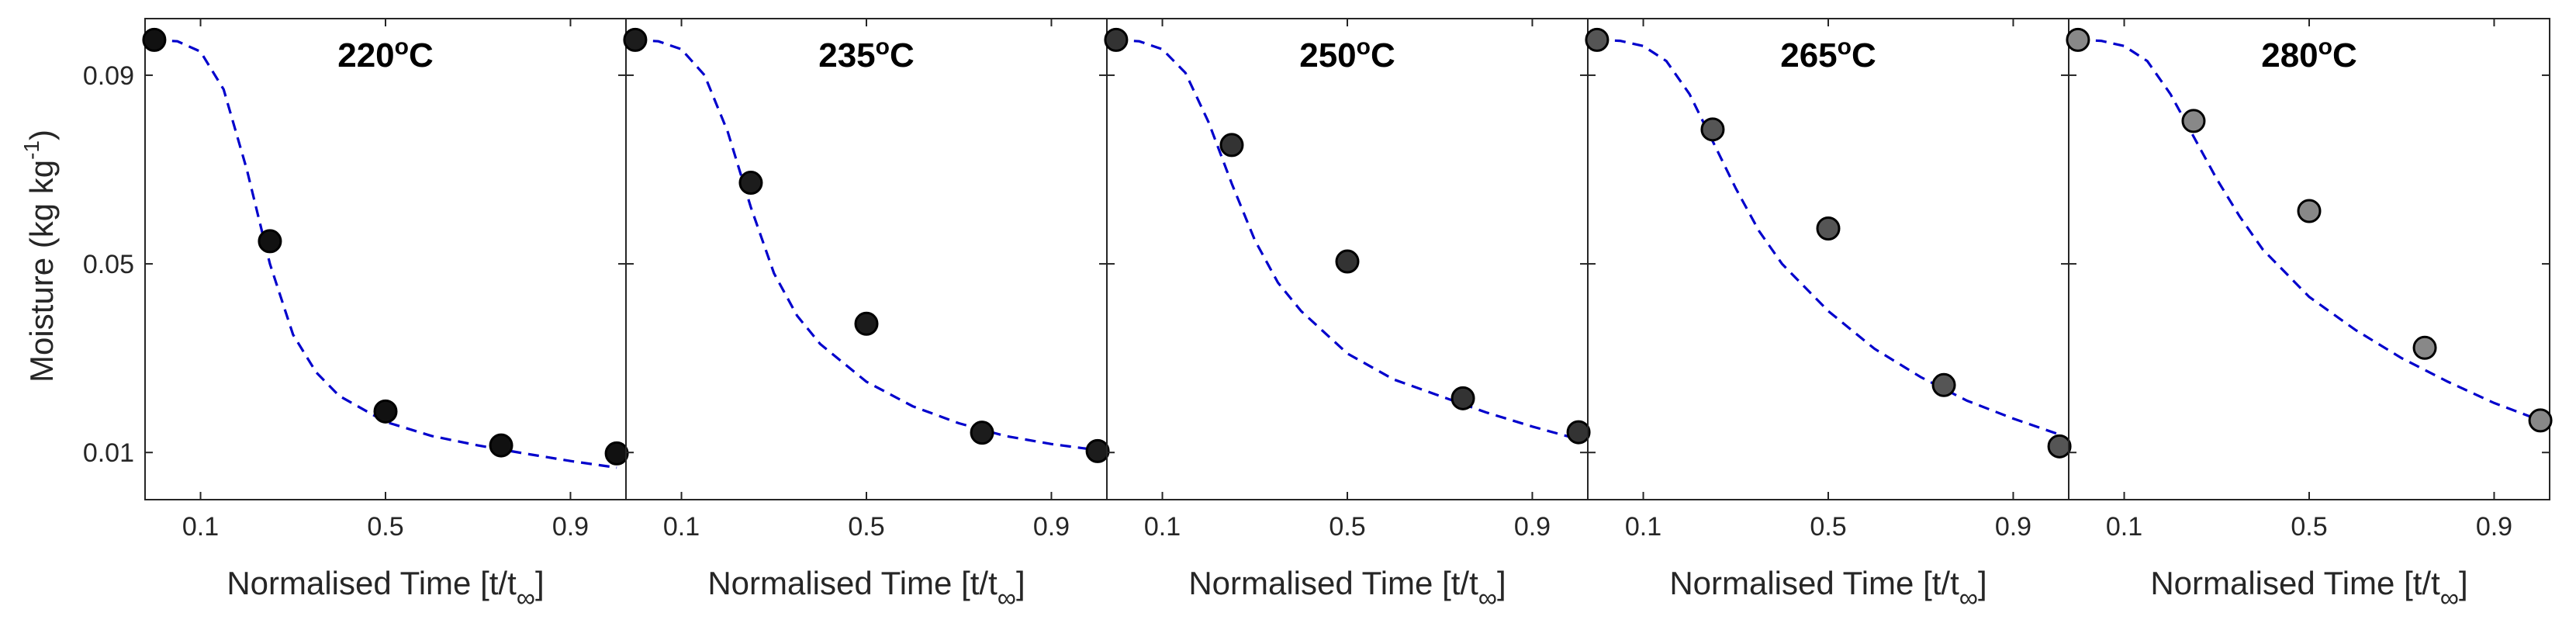  Describe the element at coordinates (108, 453) in the screenshot. I see `y-tick-label: 0.01` at that location.